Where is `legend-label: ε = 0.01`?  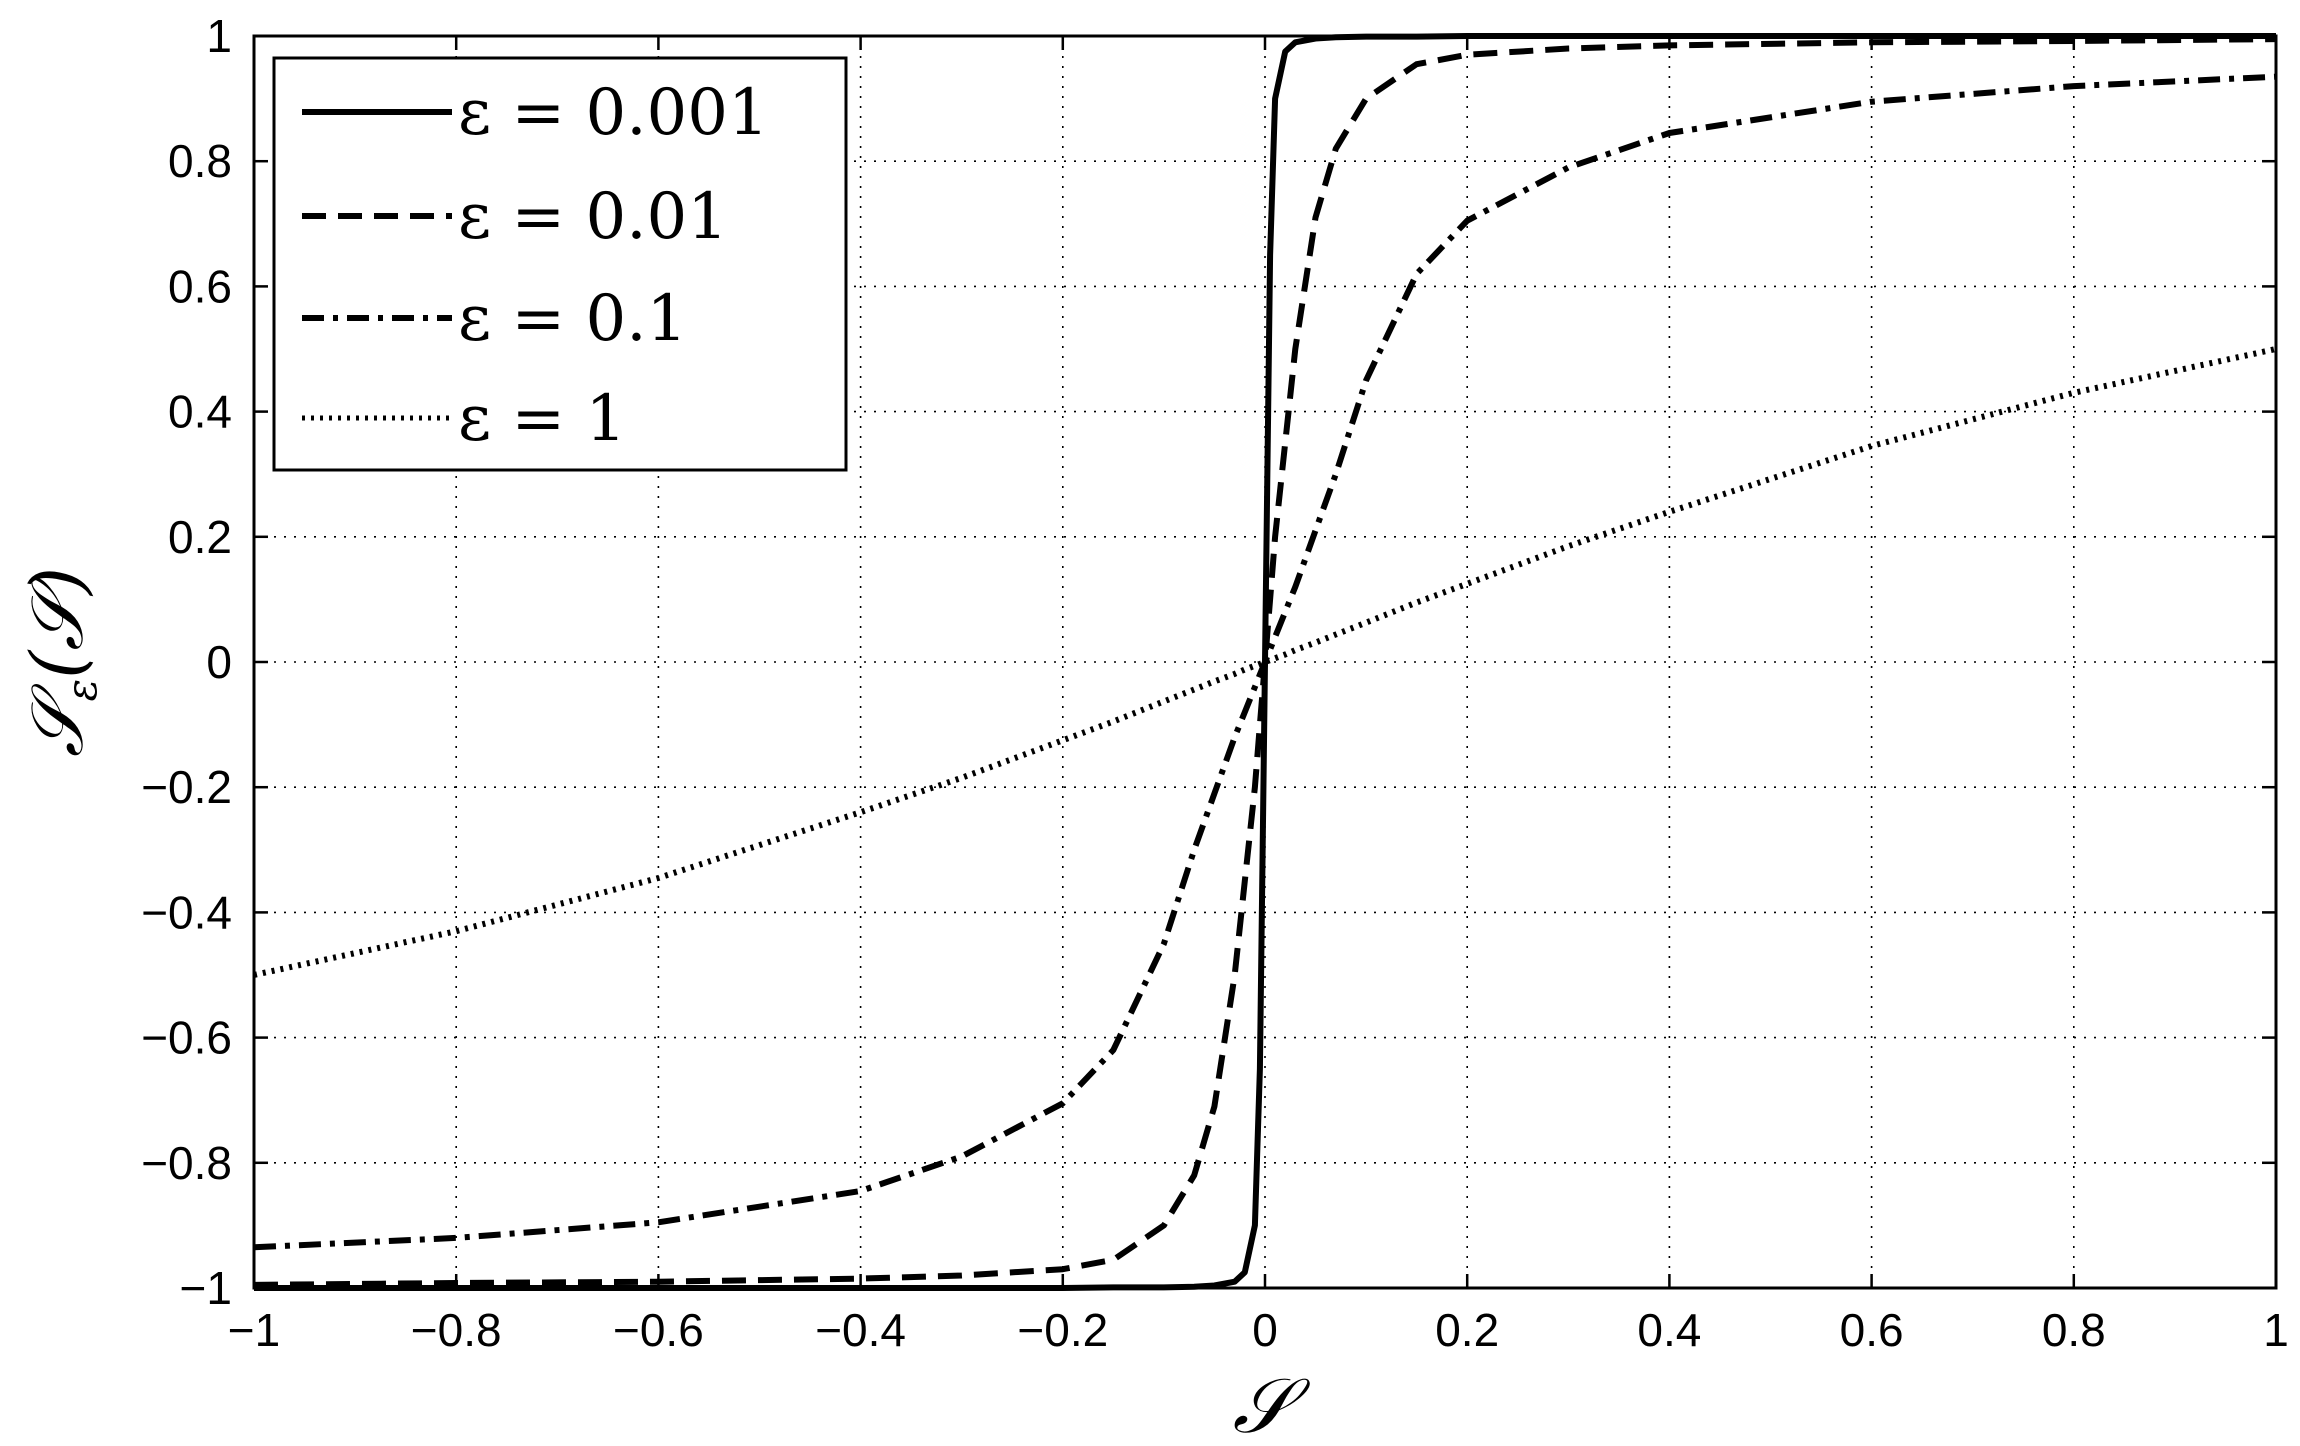
legend-label: ε = 0.01 is located at coordinates (593, 217).